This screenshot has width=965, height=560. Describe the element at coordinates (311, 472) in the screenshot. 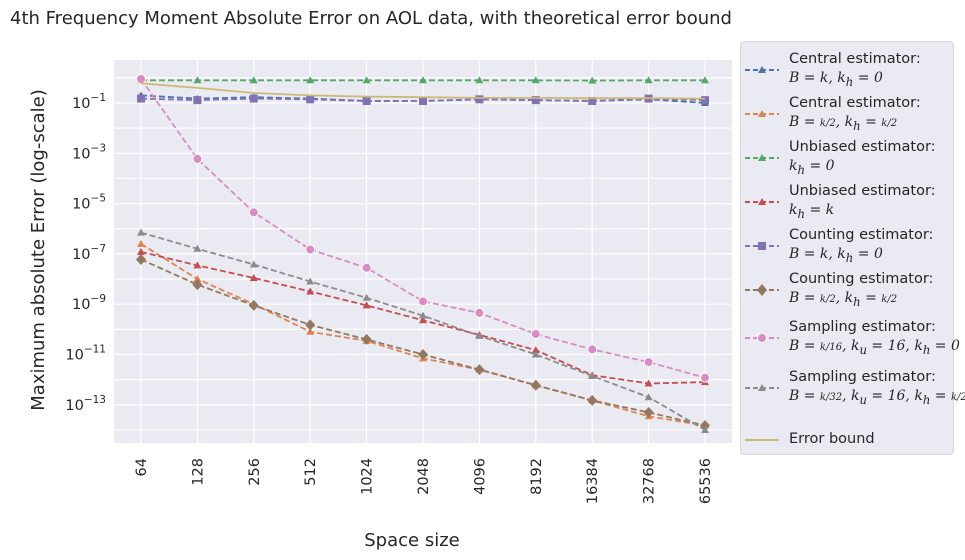

I see `x-tick-label: 512` at that location.